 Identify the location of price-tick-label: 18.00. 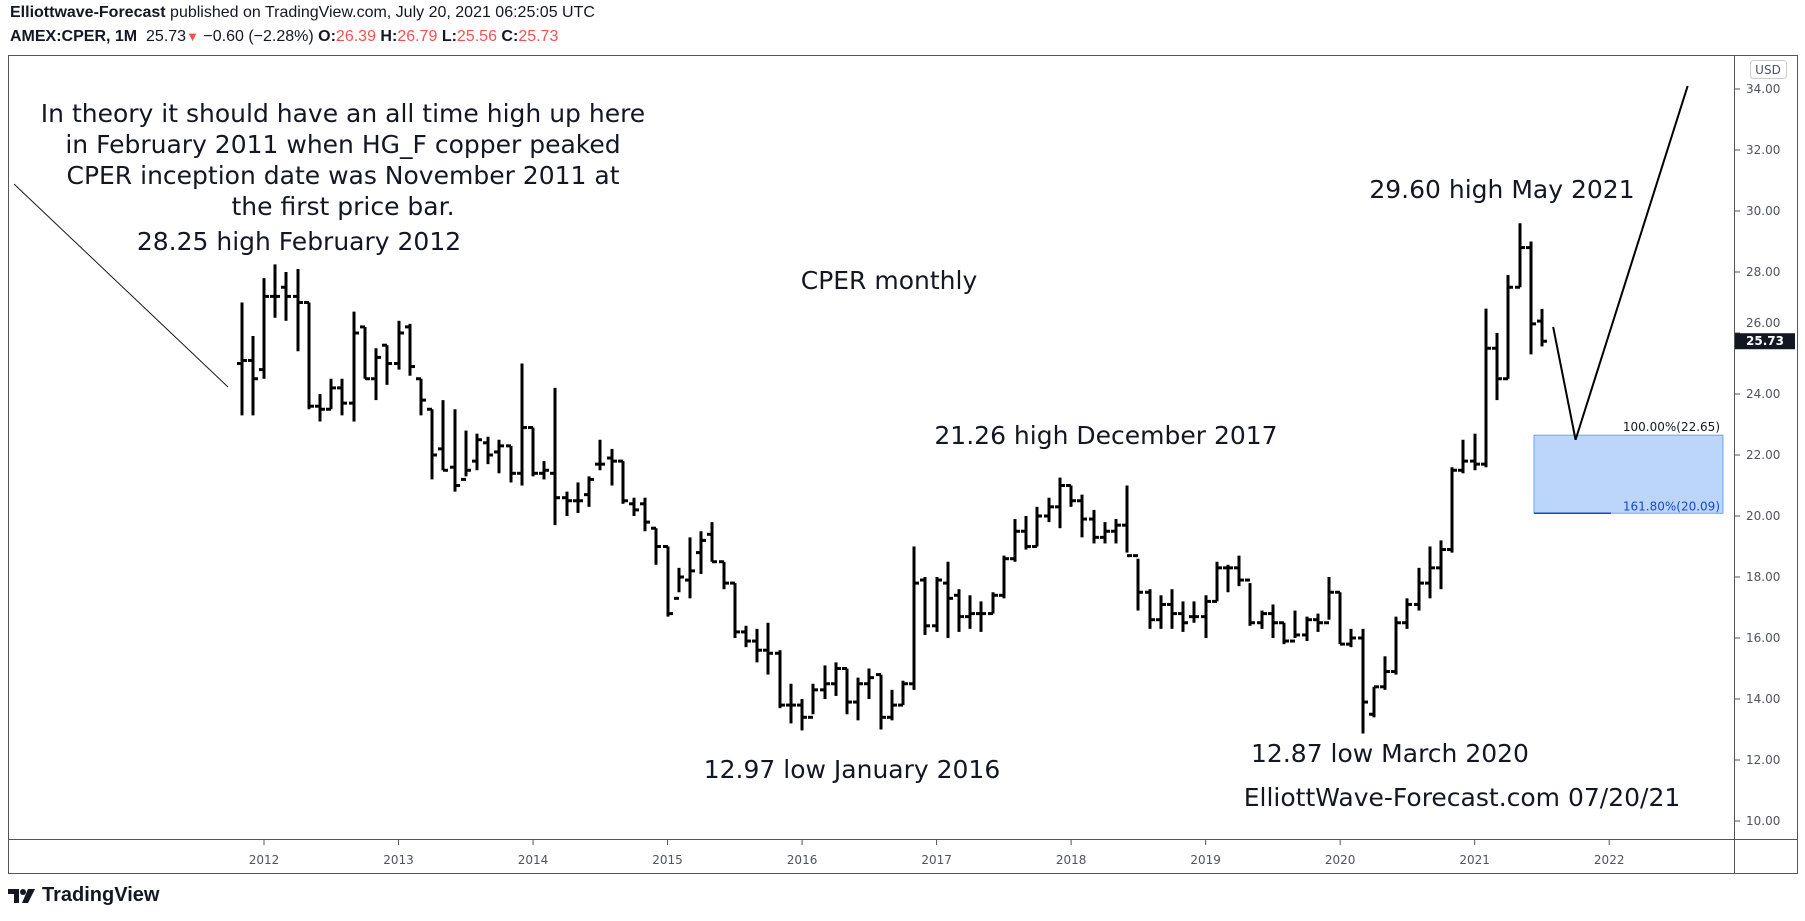
(1763, 577).